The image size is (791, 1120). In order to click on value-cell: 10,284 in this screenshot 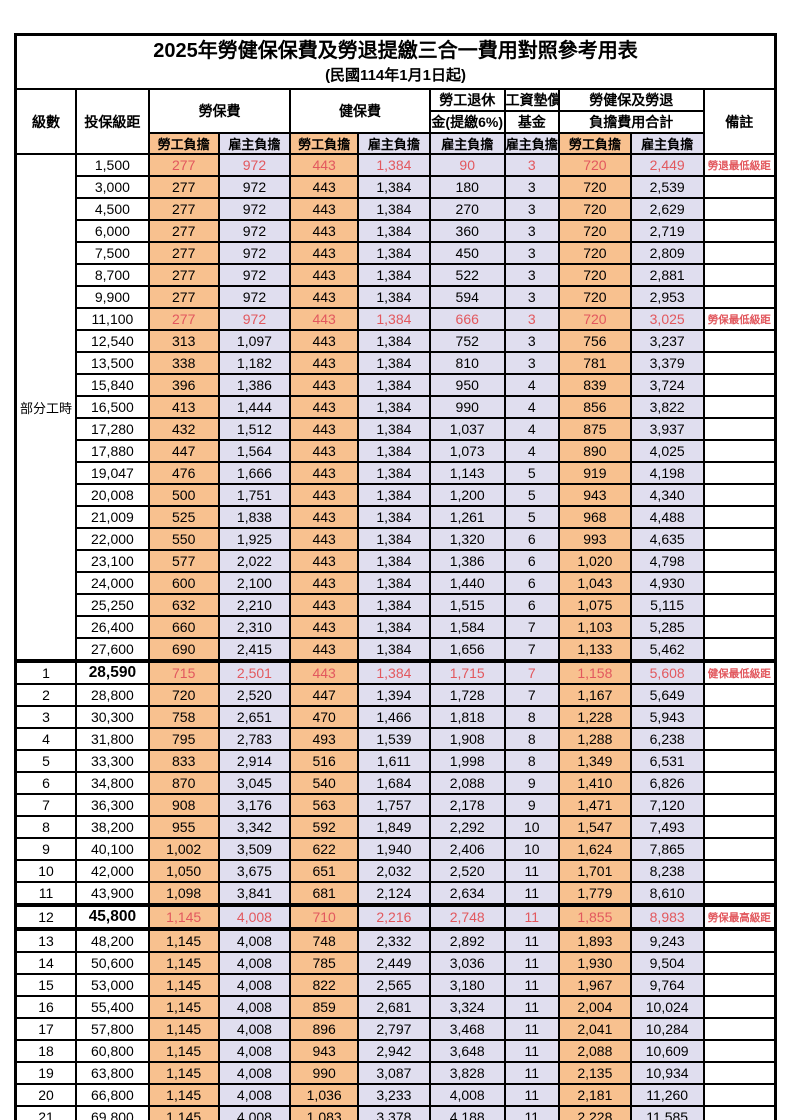, I will do `click(667, 1029)`.